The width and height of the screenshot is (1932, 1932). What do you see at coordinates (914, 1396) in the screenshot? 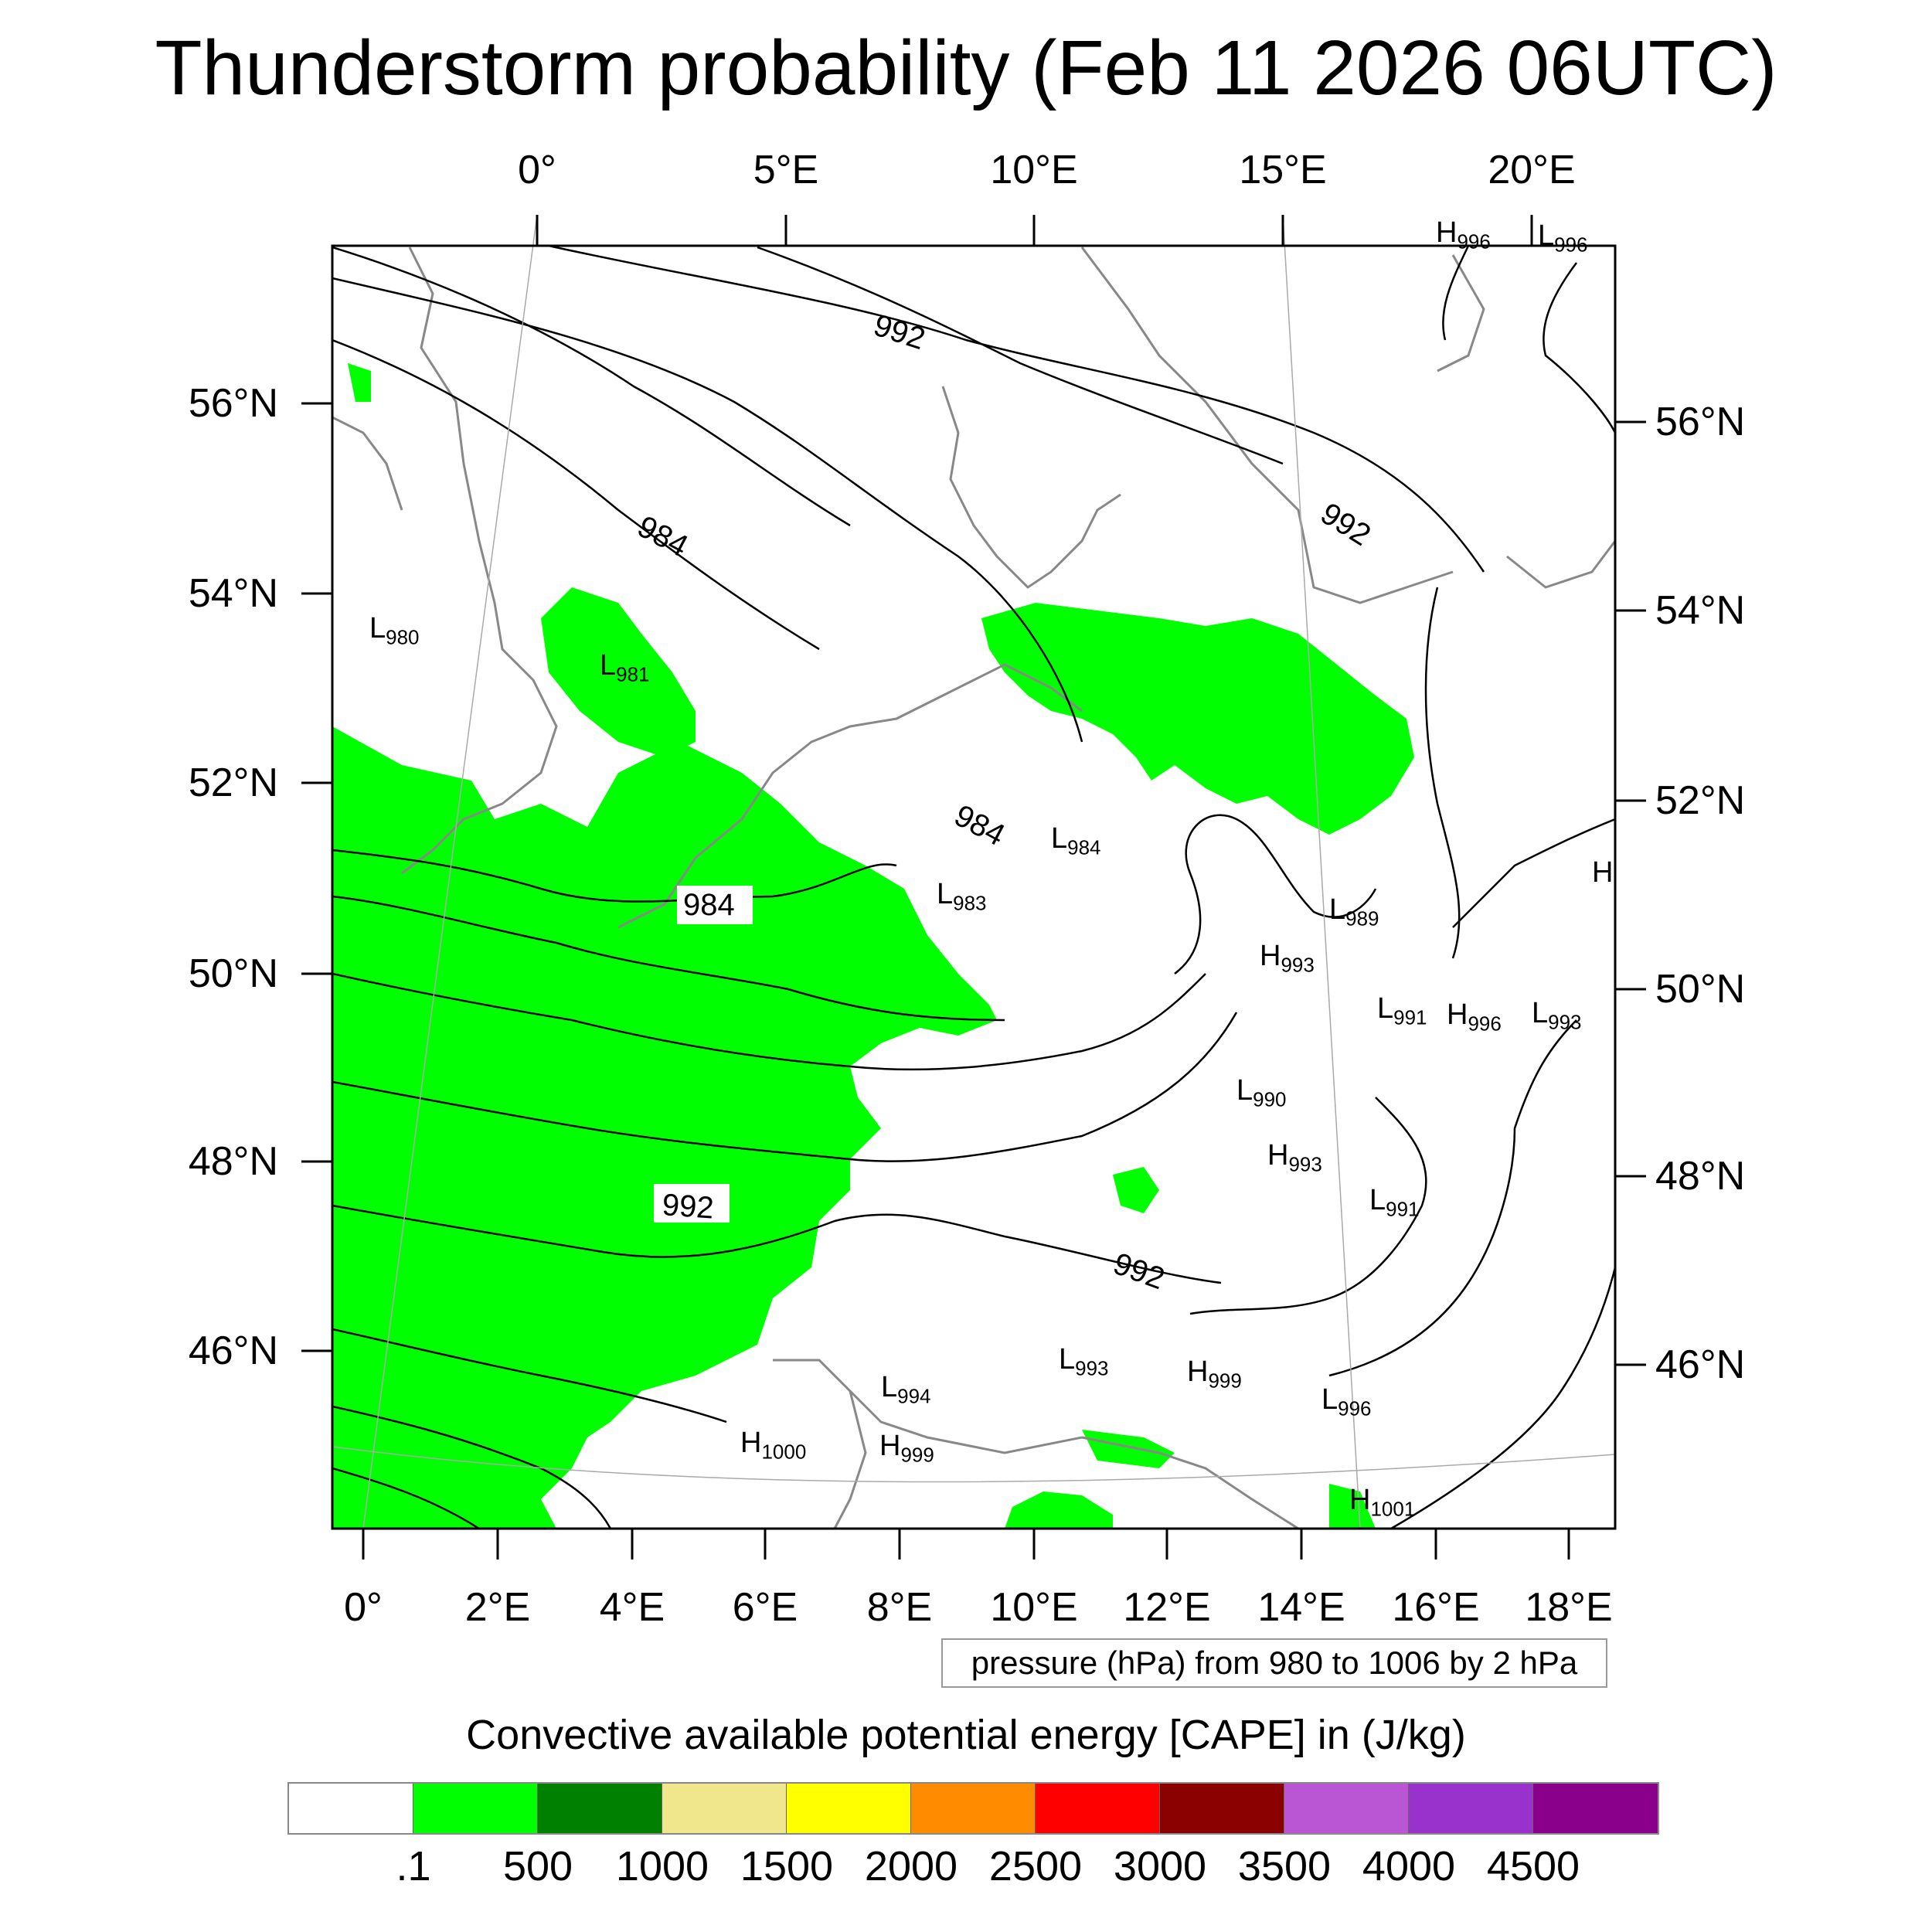
I see `pressure-value: 994` at bounding box center [914, 1396].